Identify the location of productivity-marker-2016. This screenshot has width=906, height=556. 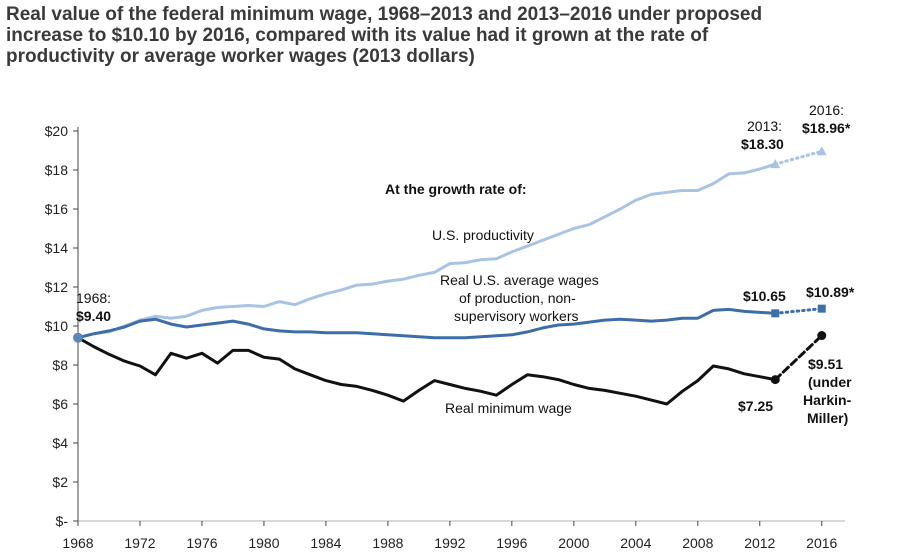
(821, 151).